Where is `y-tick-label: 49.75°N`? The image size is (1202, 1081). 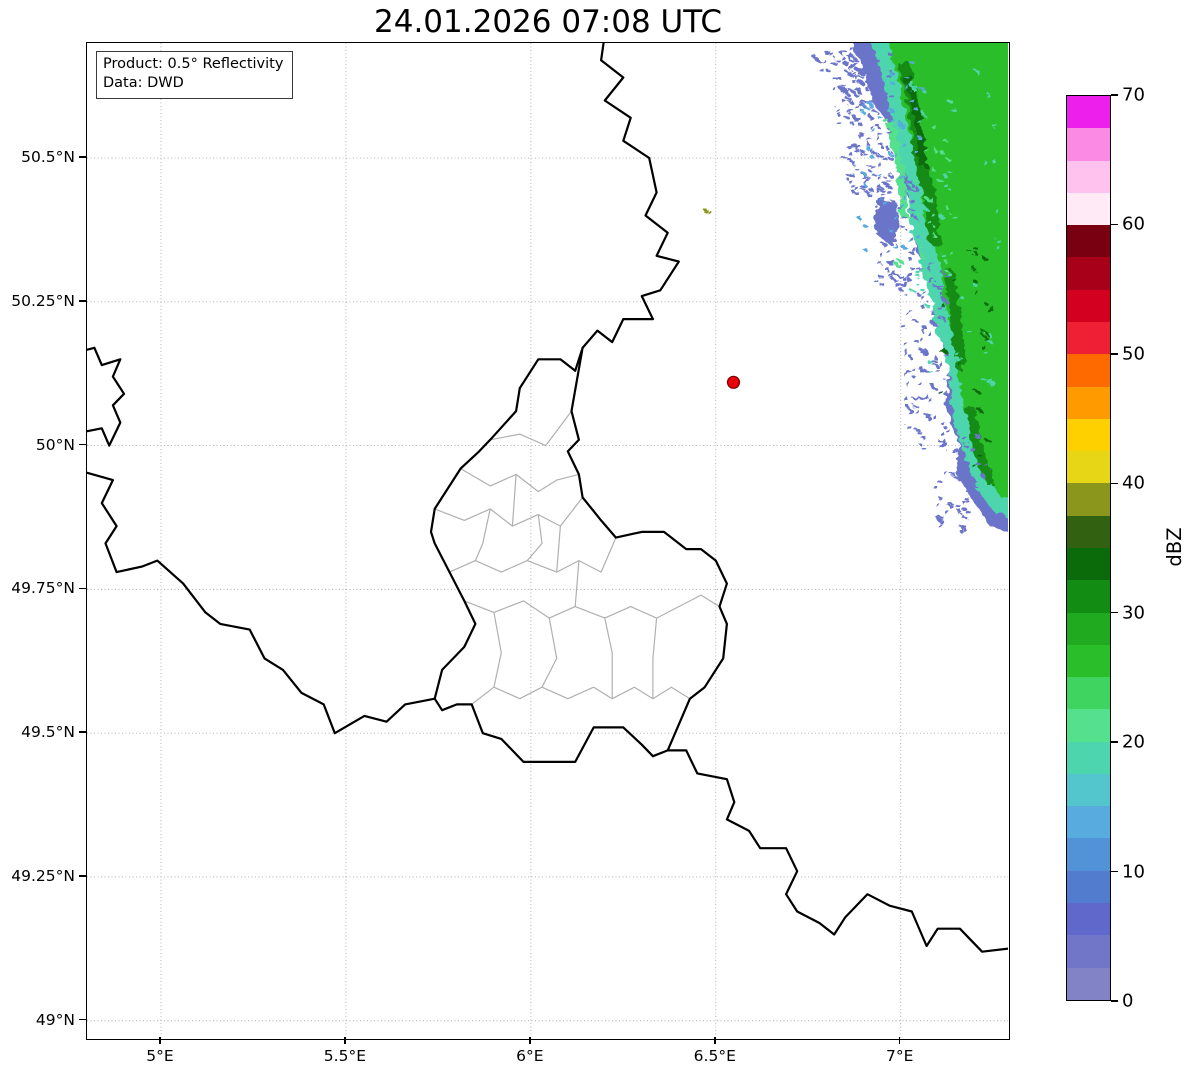
y-tick-label: 49.75°N is located at coordinates (43, 588).